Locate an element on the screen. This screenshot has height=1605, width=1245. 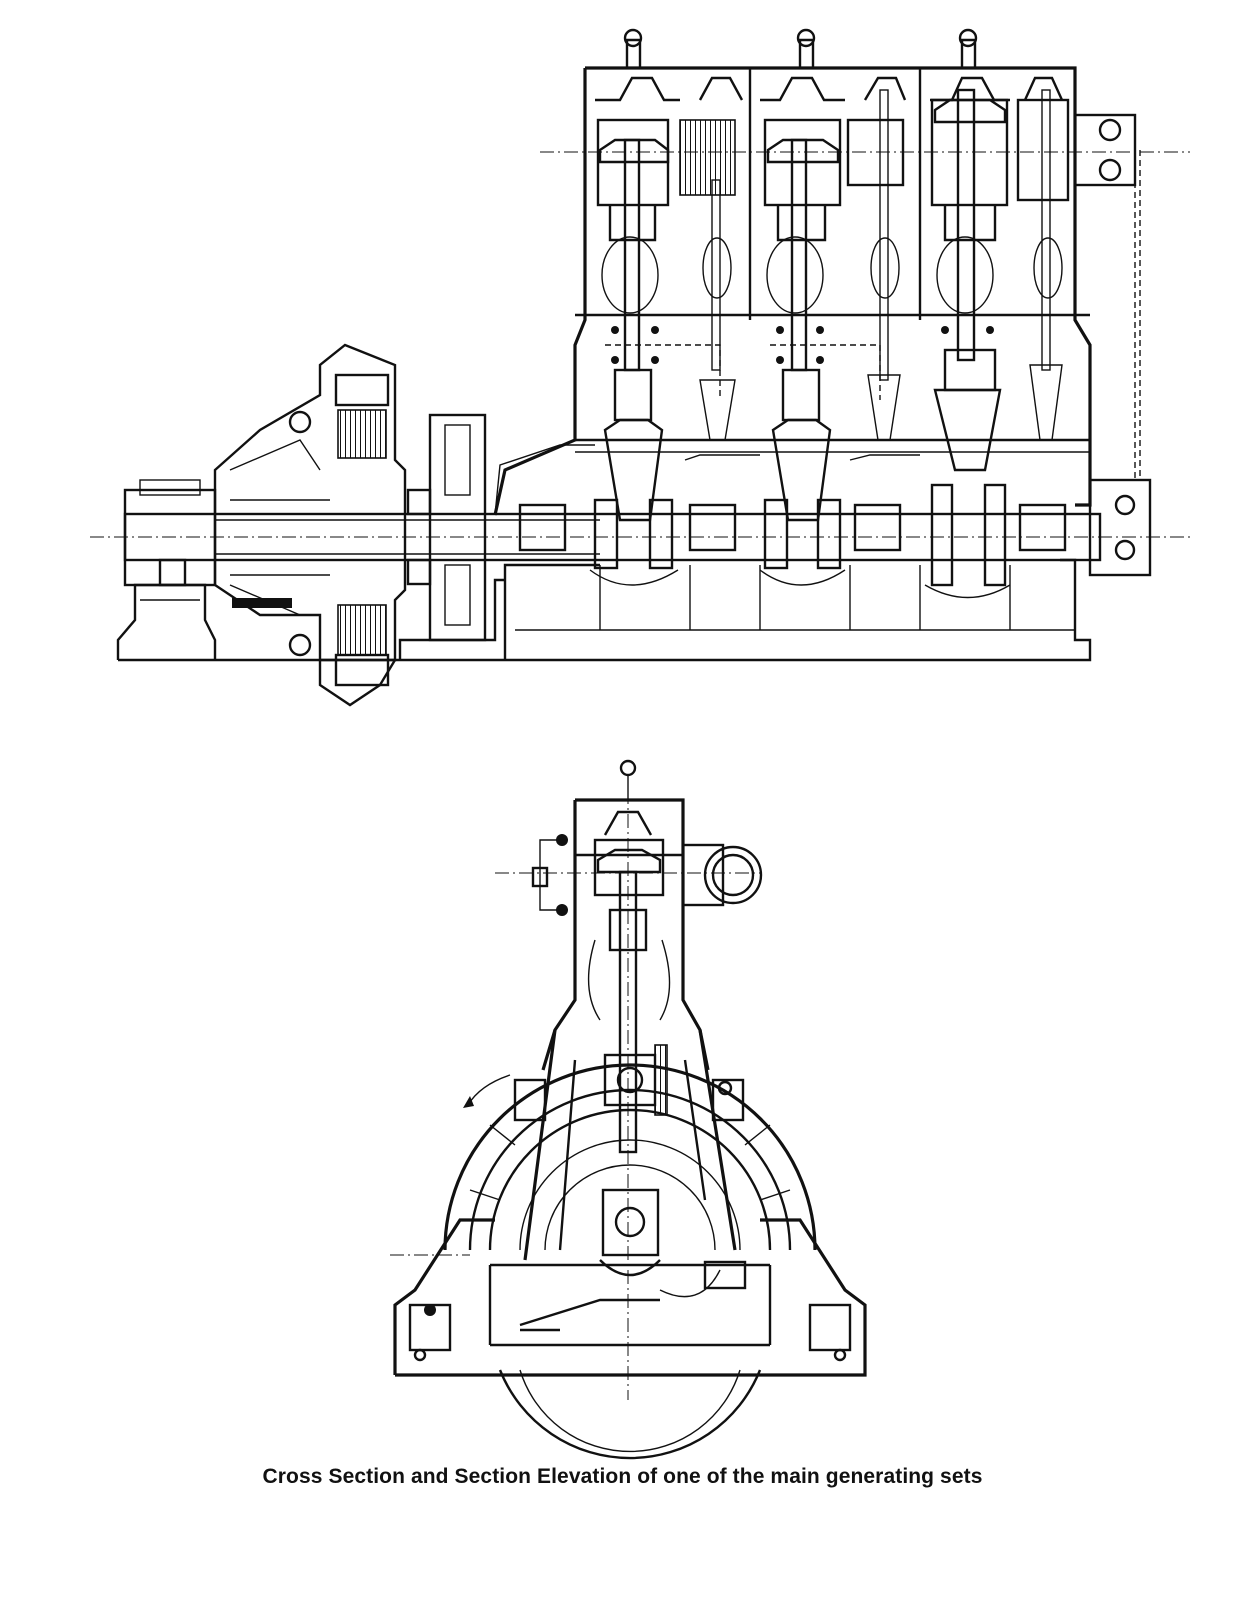
generator-cross-section is located at coordinates (630, 1261).